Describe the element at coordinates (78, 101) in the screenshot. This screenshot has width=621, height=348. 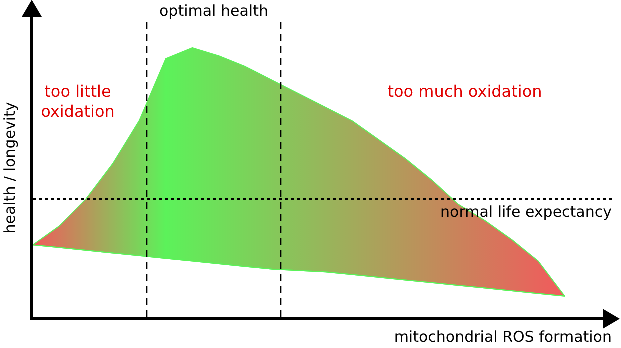
I see `annotation: too little oxidation` at that location.